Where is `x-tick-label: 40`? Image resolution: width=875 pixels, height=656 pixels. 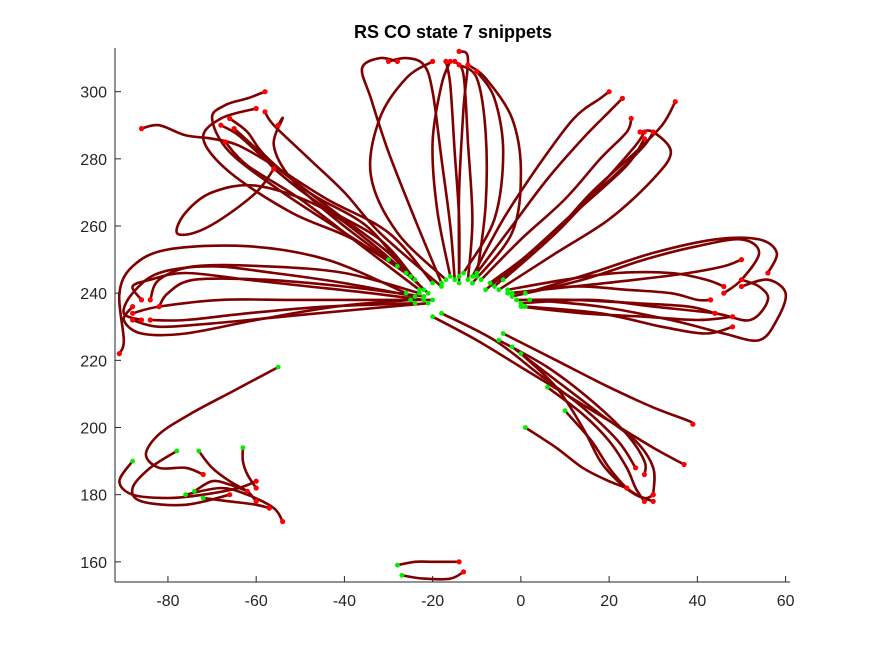 x-tick-label: 40 is located at coordinates (697, 601).